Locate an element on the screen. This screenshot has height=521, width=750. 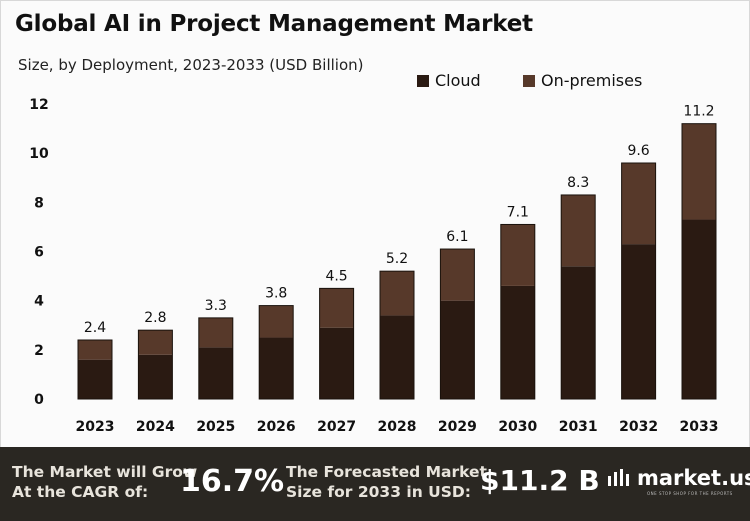
bar-total-label: 2.4 is located at coordinates (95, 328).